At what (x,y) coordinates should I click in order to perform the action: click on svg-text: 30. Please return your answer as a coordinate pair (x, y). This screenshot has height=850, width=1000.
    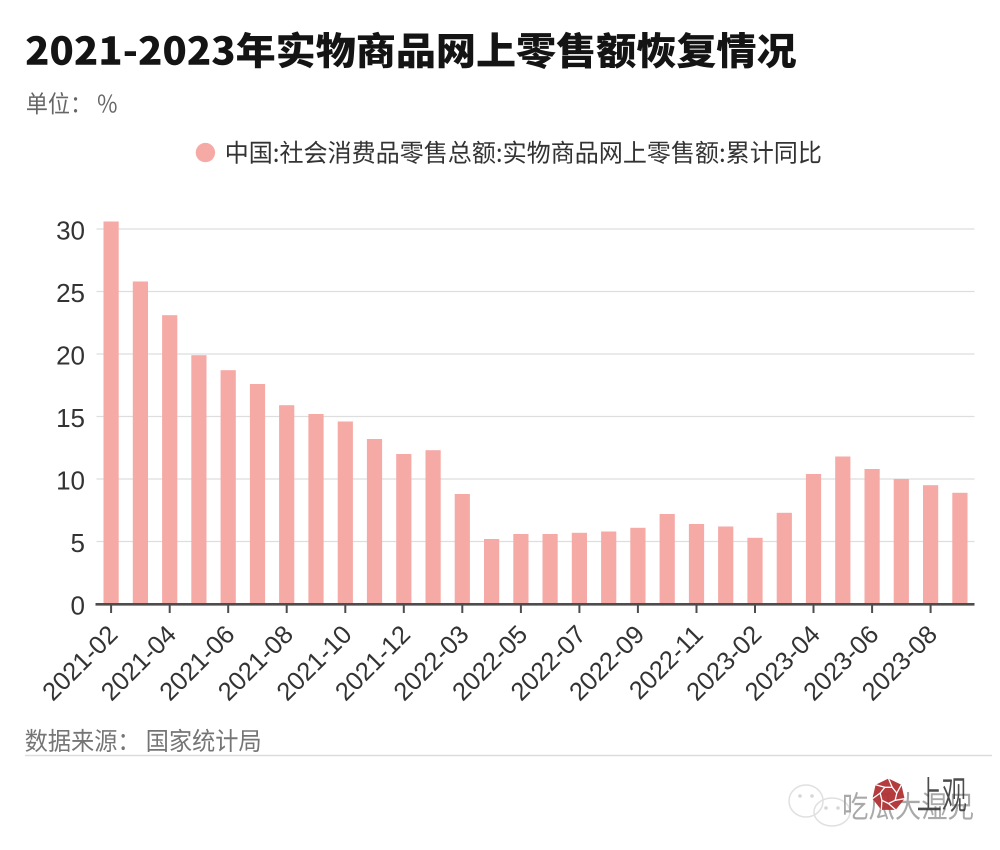
    Looking at the image, I should click on (70, 230).